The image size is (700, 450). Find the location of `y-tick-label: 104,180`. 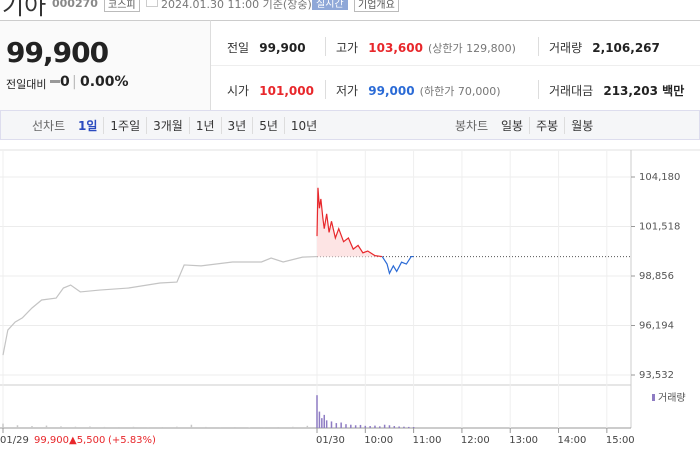

y-tick-label: 104,180 is located at coordinates (659, 177).